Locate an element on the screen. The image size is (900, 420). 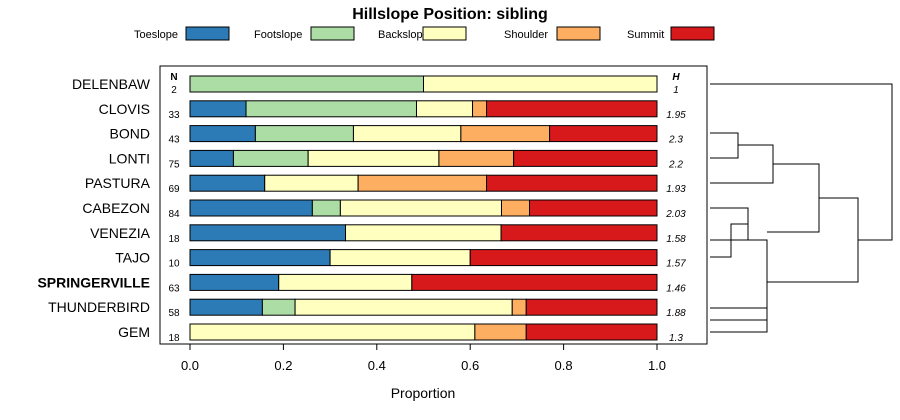
legend-swatch-footslope is located at coordinates (332, 33).